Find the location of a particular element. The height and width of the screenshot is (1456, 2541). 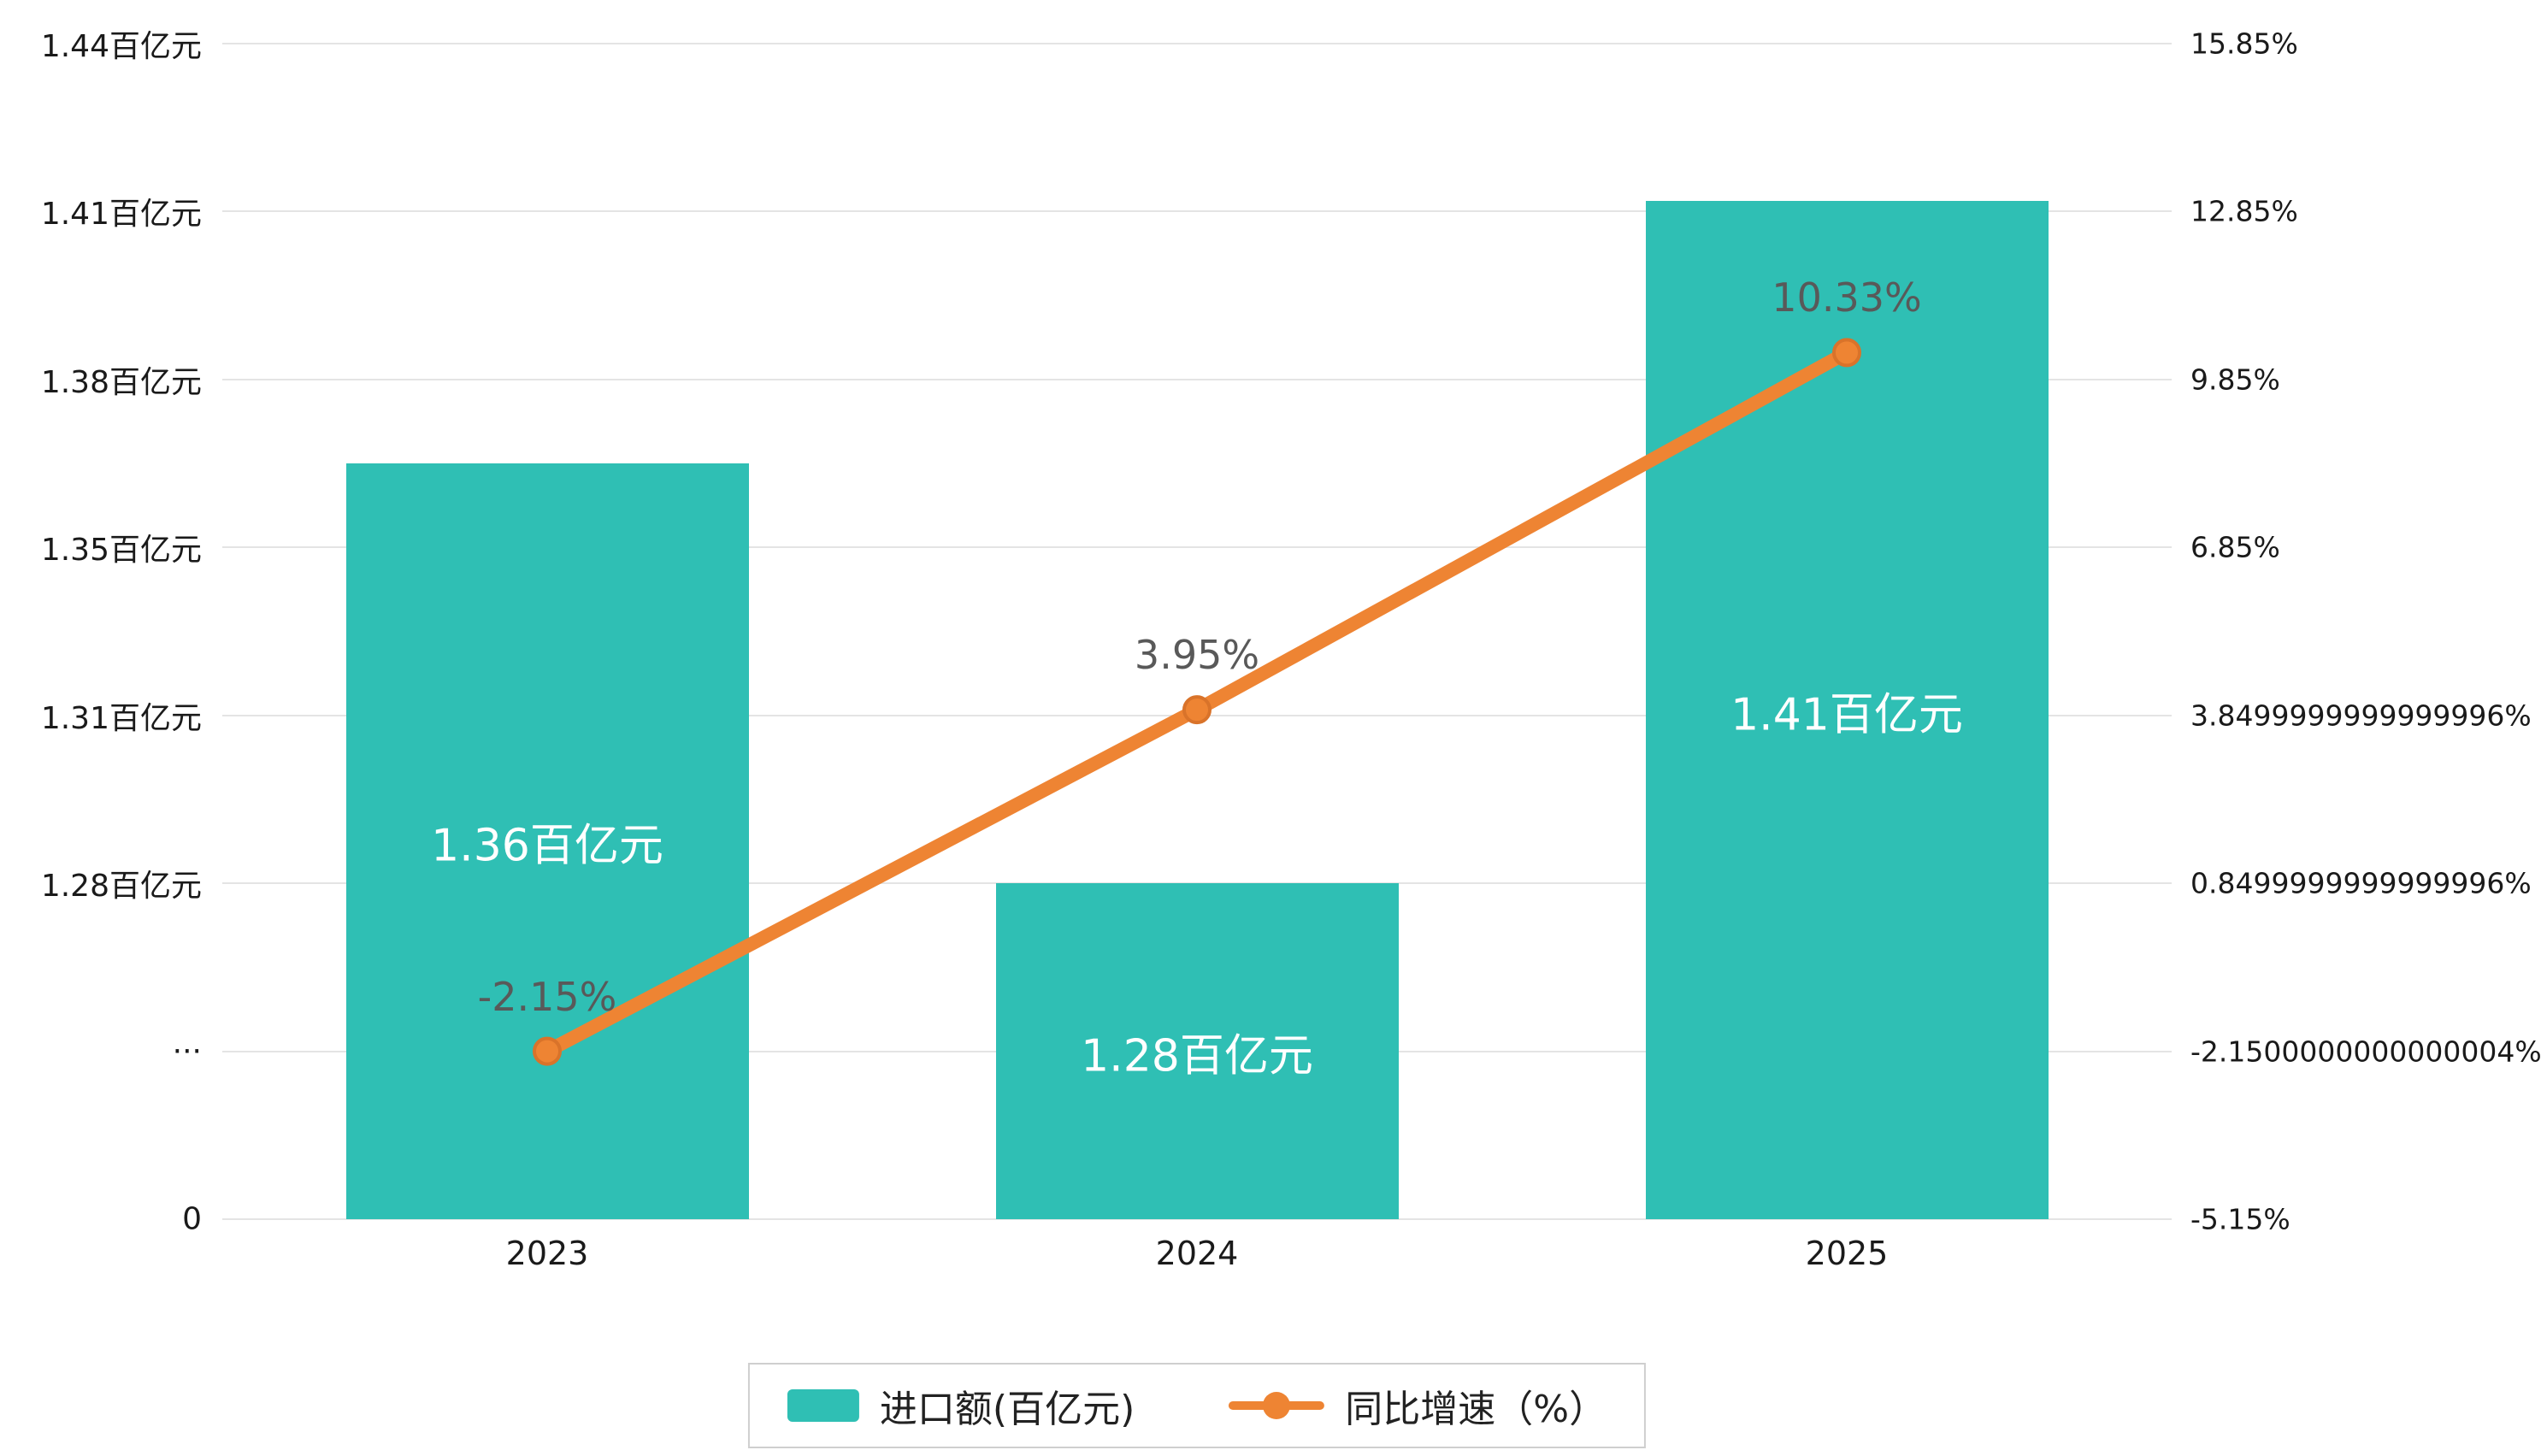

x-axis-label-2023: 2023 is located at coordinates (547, 1253).